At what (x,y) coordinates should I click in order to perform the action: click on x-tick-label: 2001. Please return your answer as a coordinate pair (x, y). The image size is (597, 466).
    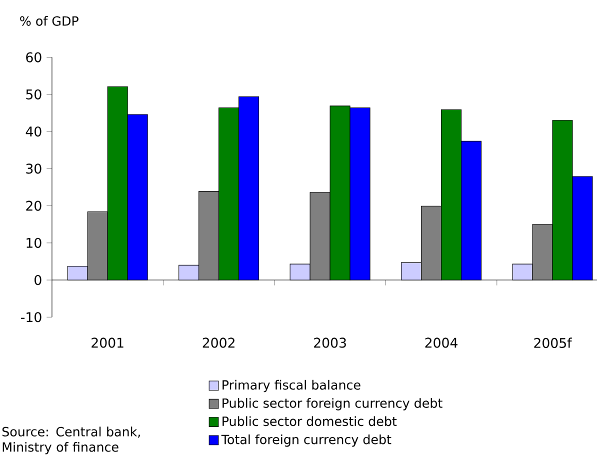
    Looking at the image, I should click on (108, 342).